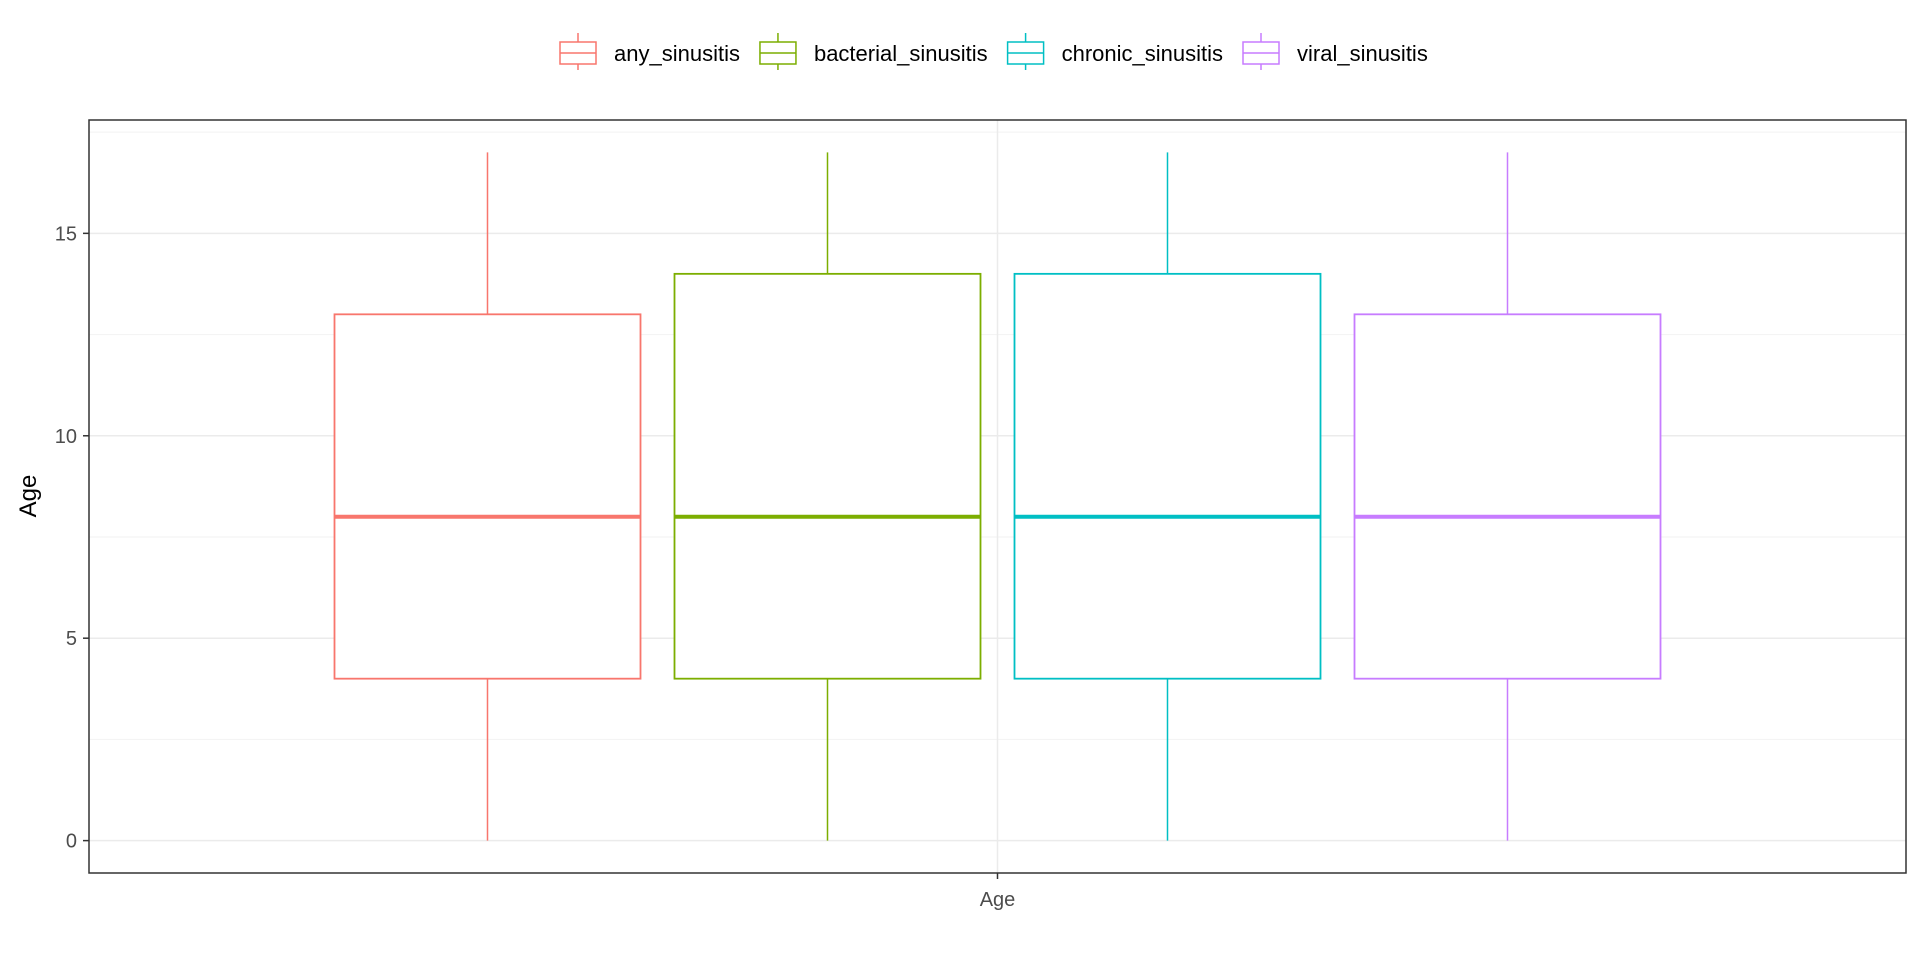  Describe the element at coordinates (1142, 53) in the screenshot. I see `legend-label: chronic_sinusitis` at that location.